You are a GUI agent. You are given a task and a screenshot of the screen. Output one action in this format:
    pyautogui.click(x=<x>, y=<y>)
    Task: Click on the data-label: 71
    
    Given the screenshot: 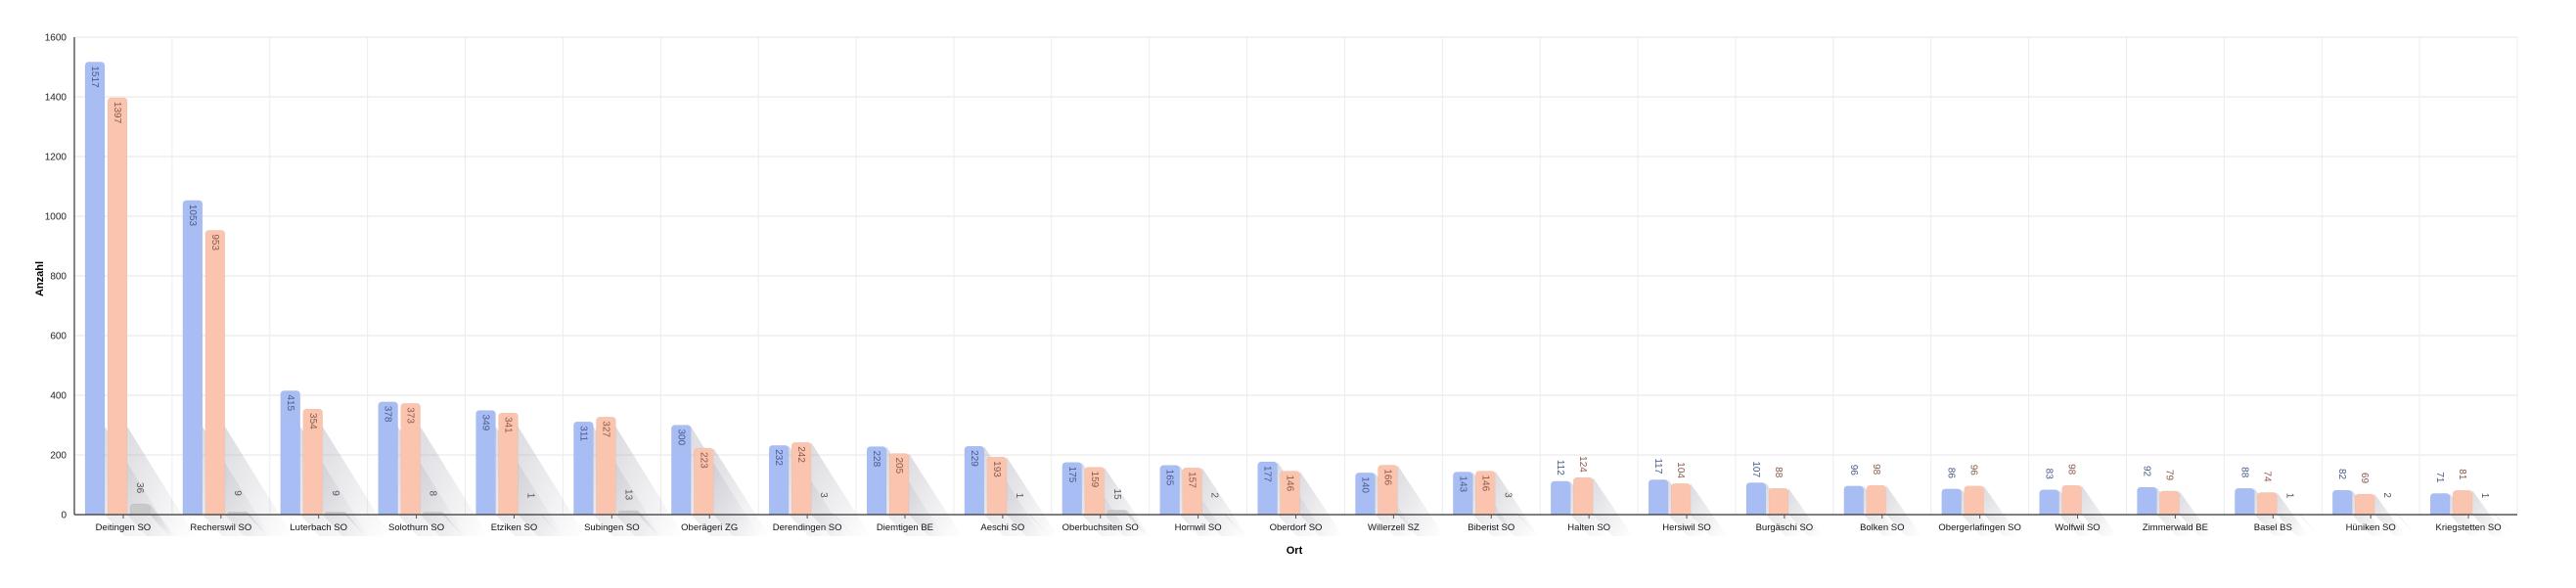 What is the action you would take?
    pyautogui.click(x=2439, y=477)
    